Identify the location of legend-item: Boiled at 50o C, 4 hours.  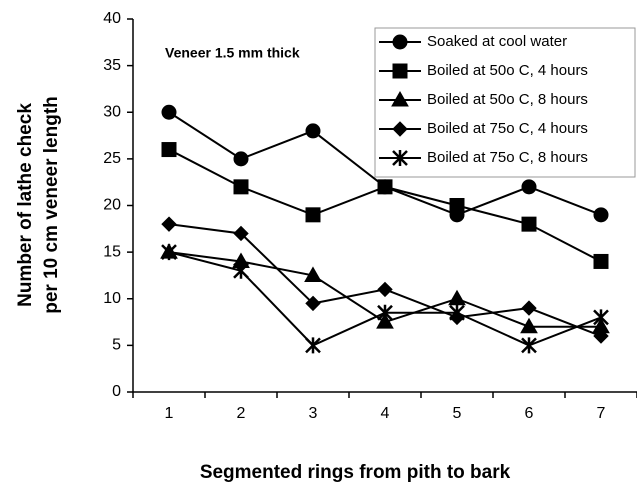
(483, 70).